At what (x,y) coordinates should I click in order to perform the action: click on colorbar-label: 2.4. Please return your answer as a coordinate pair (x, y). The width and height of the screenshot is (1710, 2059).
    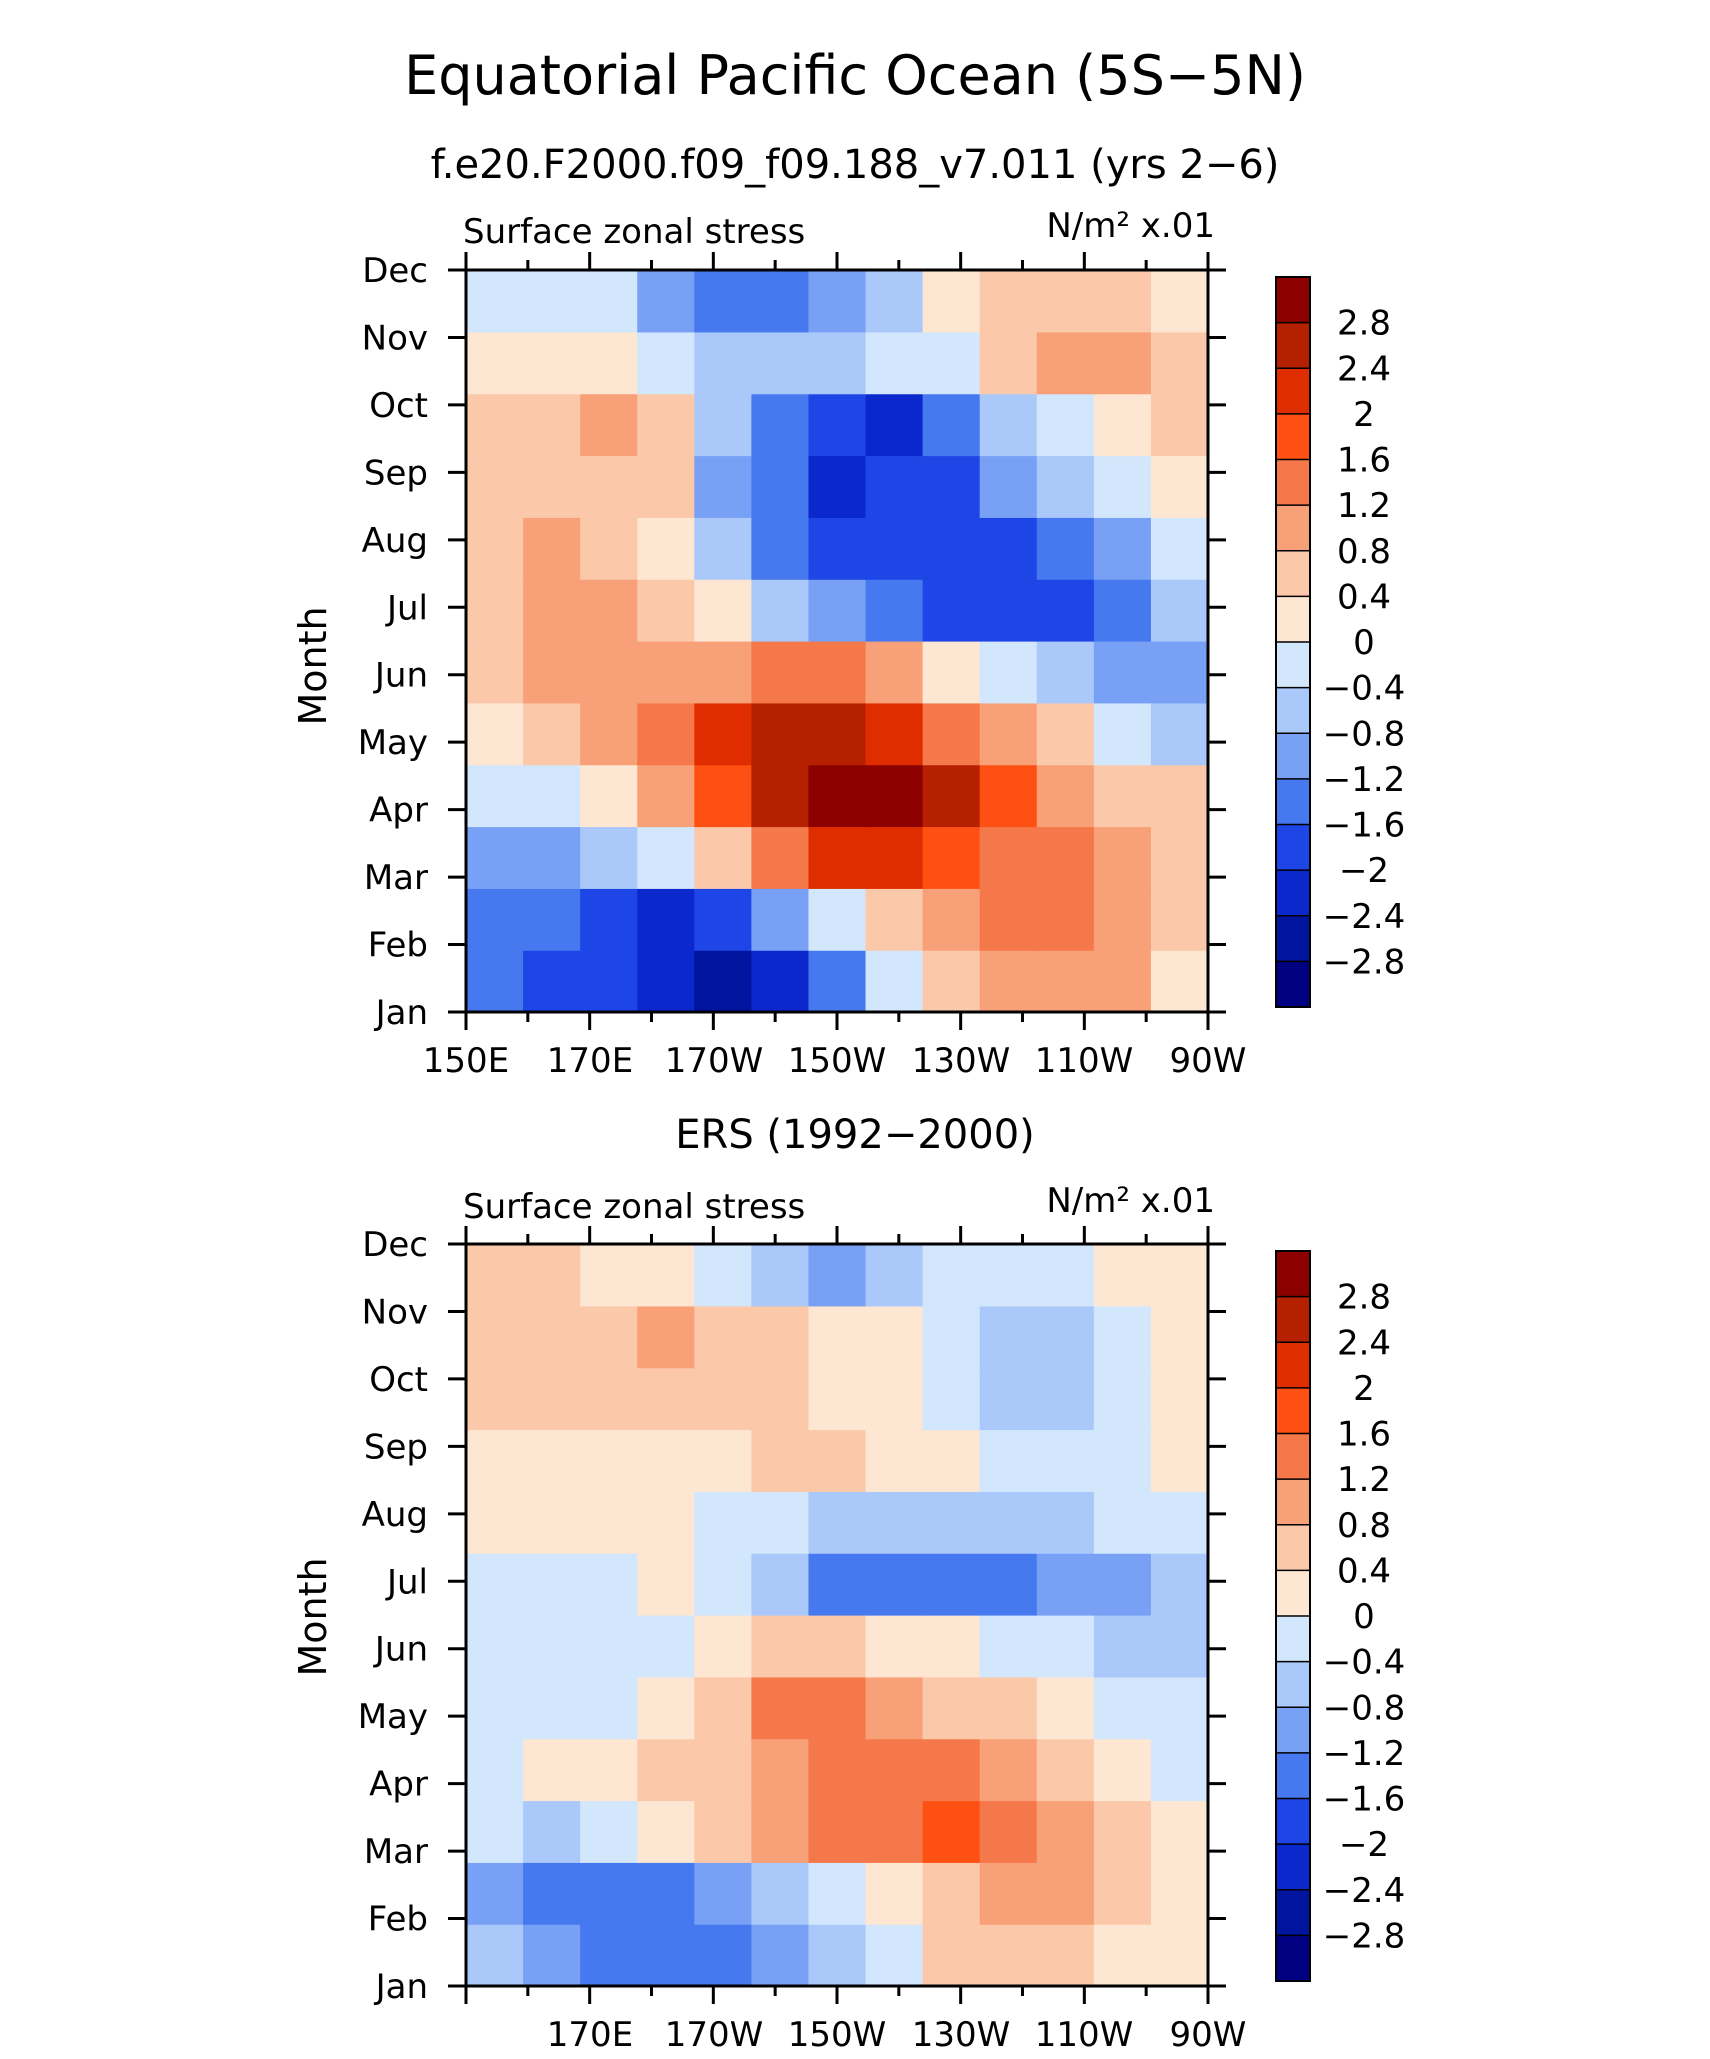
    Looking at the image, I should click on (1364, 1343).